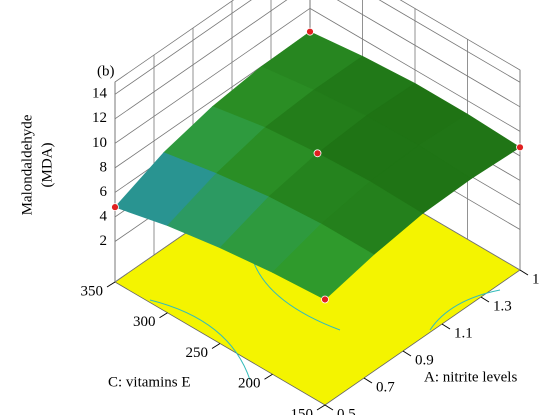  What do you see at coordinates (424, 360) in the screenshot?
I see `x-tick-label: 0.9` at bounding box center [424, 360].